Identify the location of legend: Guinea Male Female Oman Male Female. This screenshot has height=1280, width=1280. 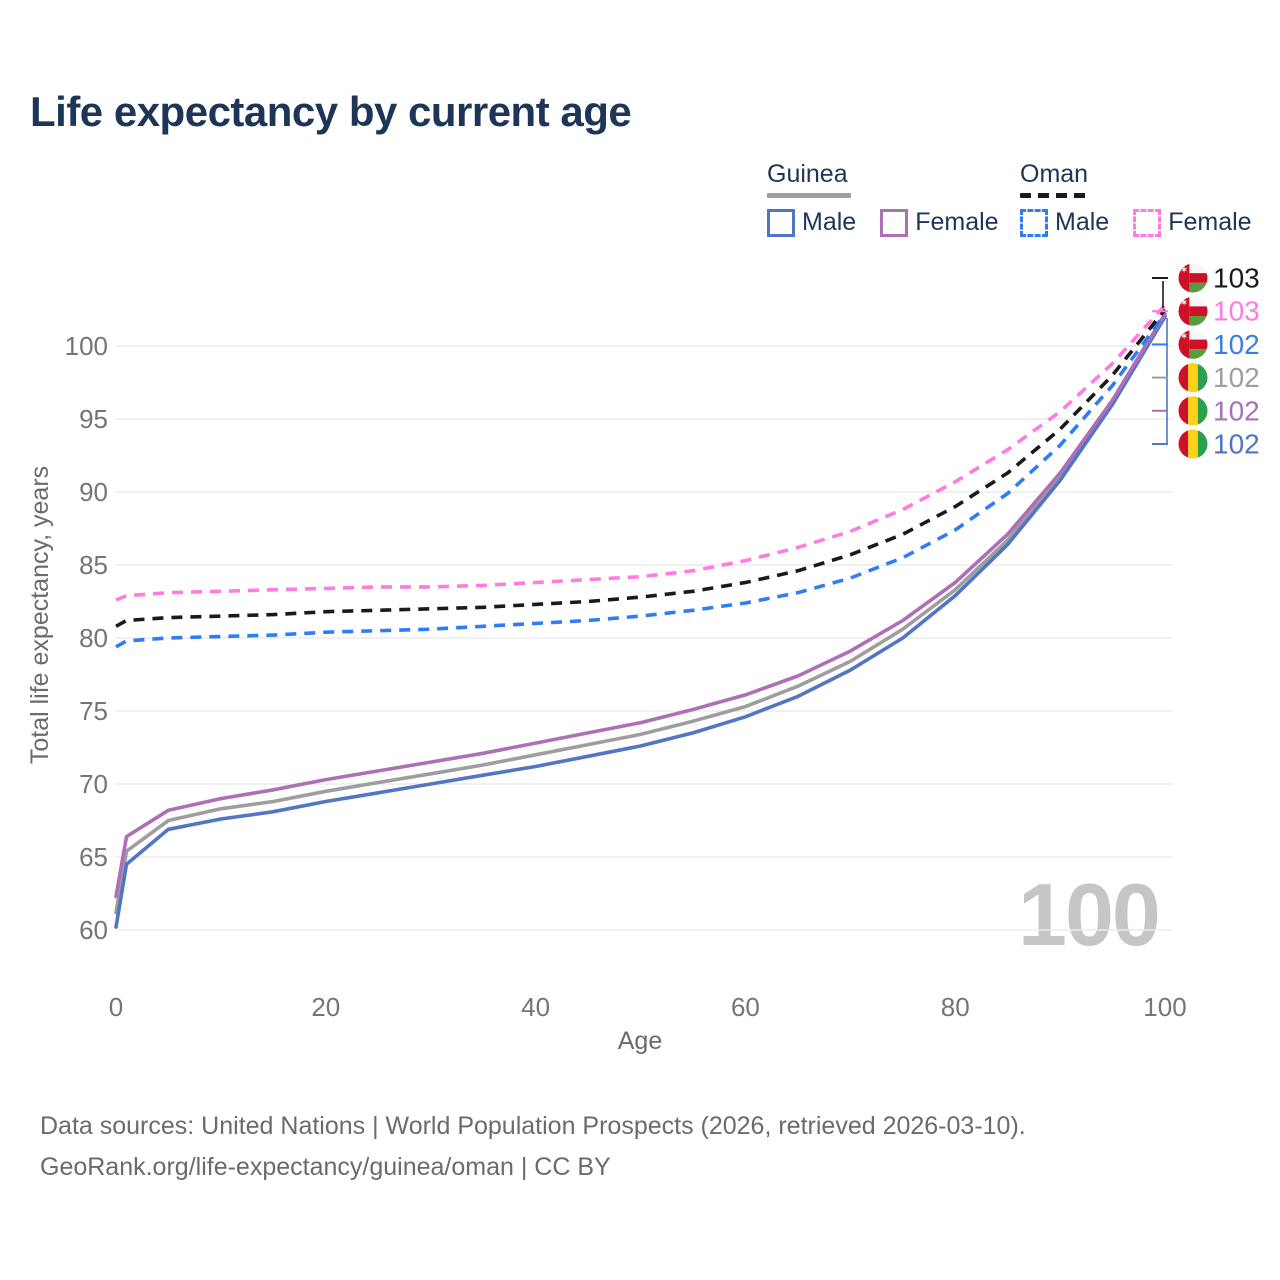
(640, 205).